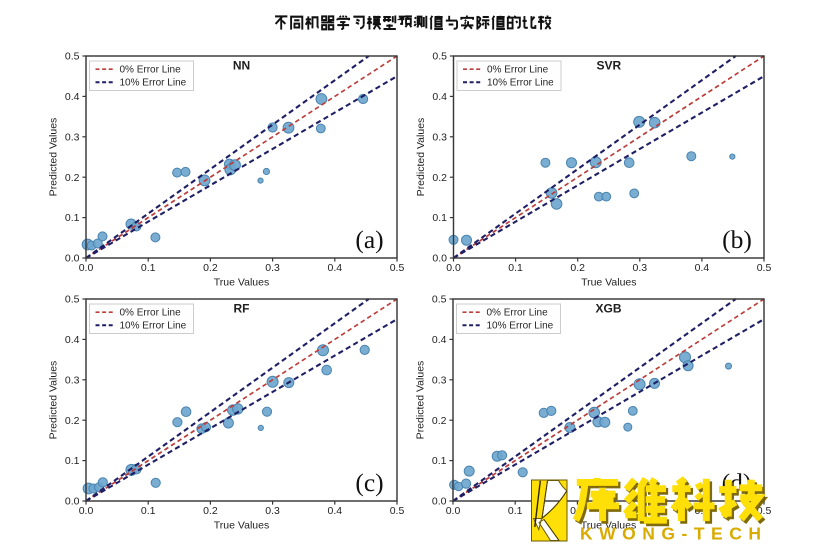 The width and height of the screenshot is (825, 550). Describe the element at coordinates (369, 239) in the screenshot. I see `svg-text: (a)` at that location.